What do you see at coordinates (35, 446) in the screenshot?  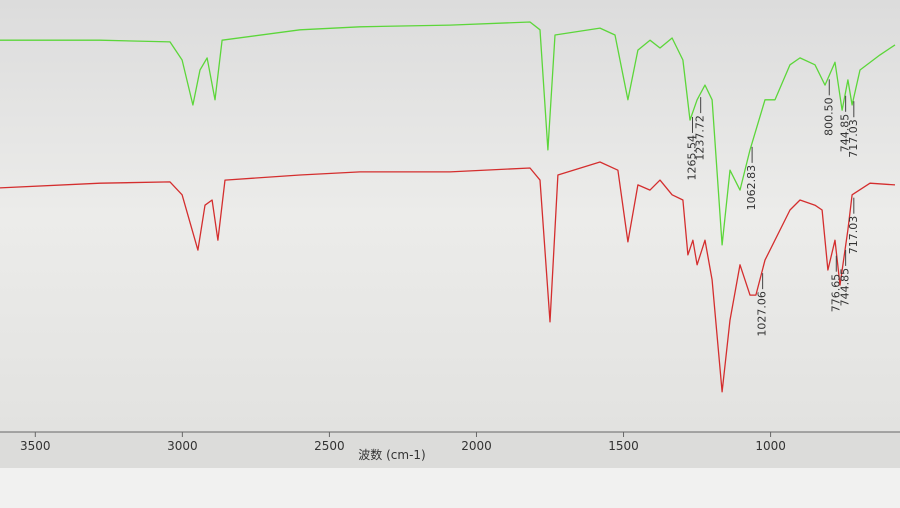 I see `x-tick-label: 3500` at bounding box center [35, 446].